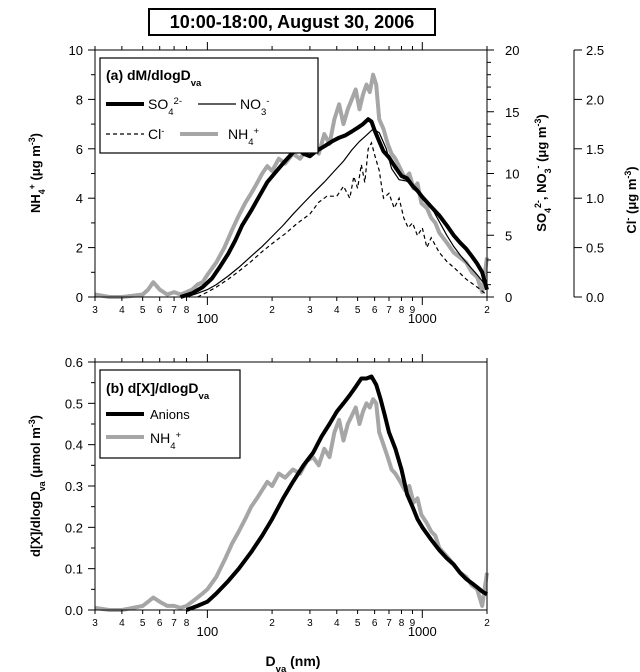 The height and width of the screenshot is (672, 640). Describe the element at coordinates (263, 112) in the screenshot. I see `legend-no3-label-part: 3` at that location.